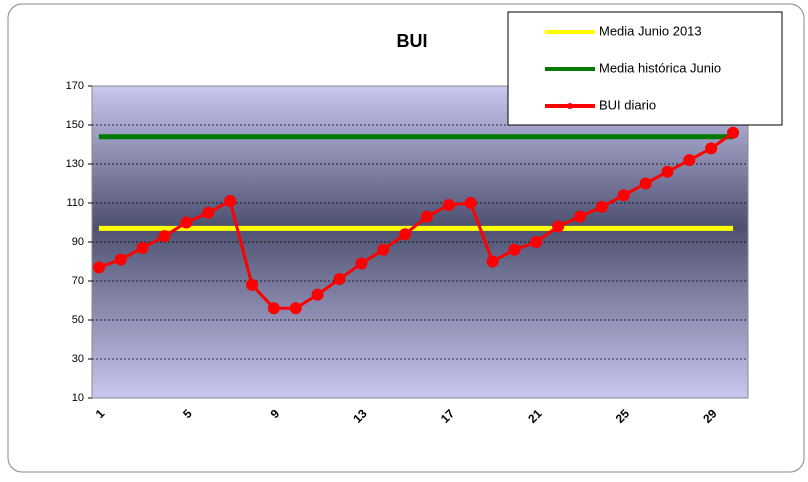  What do you see at coordinates (78, 359) in the screenshot?
I see `y-tick-label: 30` at bounding box center [78, 359].